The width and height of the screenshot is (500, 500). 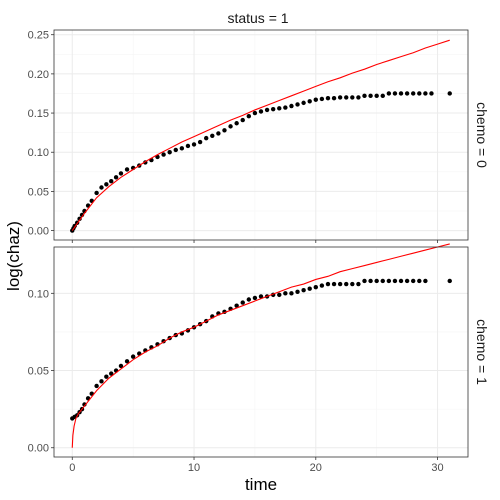 What do you see at coordinates (38, 36) in the screenshot?
I see `y-tick-label: 0.25` at bounding box center [38, 36].